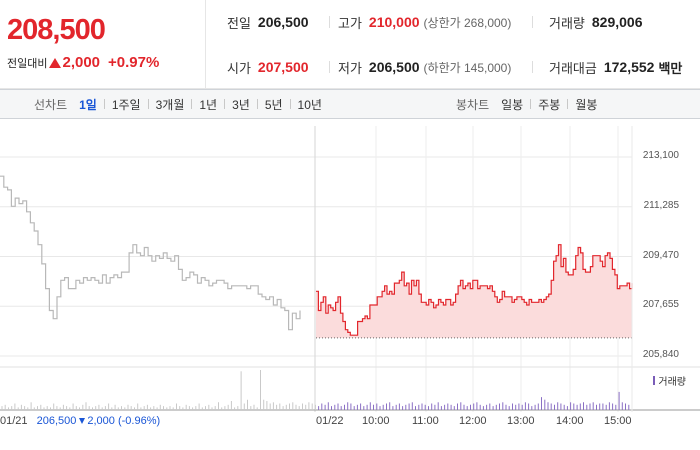  What do you see at coordinates (660, 255) in the screenshot?
I see `y-tick-label: 209,470` at bounding box center [660, 255].